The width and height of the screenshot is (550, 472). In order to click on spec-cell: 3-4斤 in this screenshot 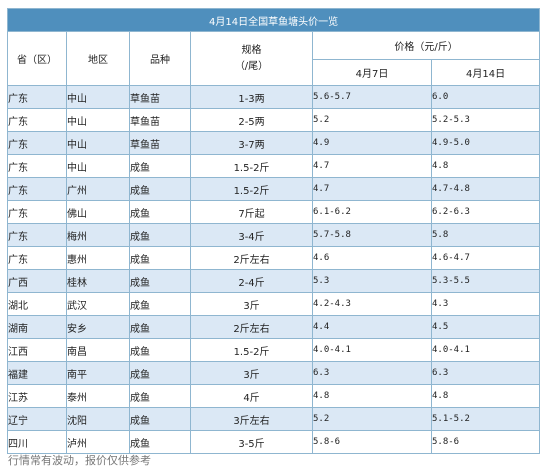, I will do `click(251, 235)`.